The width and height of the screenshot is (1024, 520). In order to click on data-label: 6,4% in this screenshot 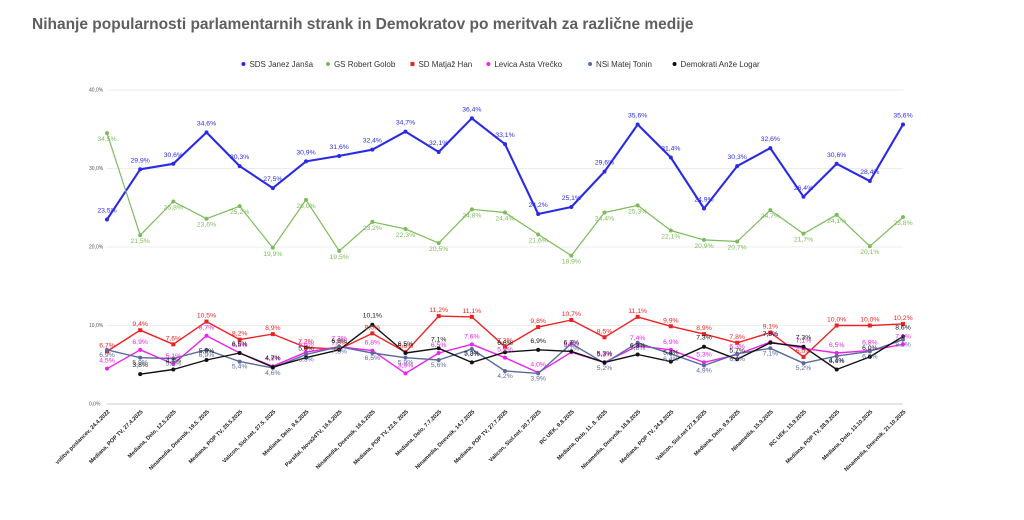, I will do `click(671, 359)`.